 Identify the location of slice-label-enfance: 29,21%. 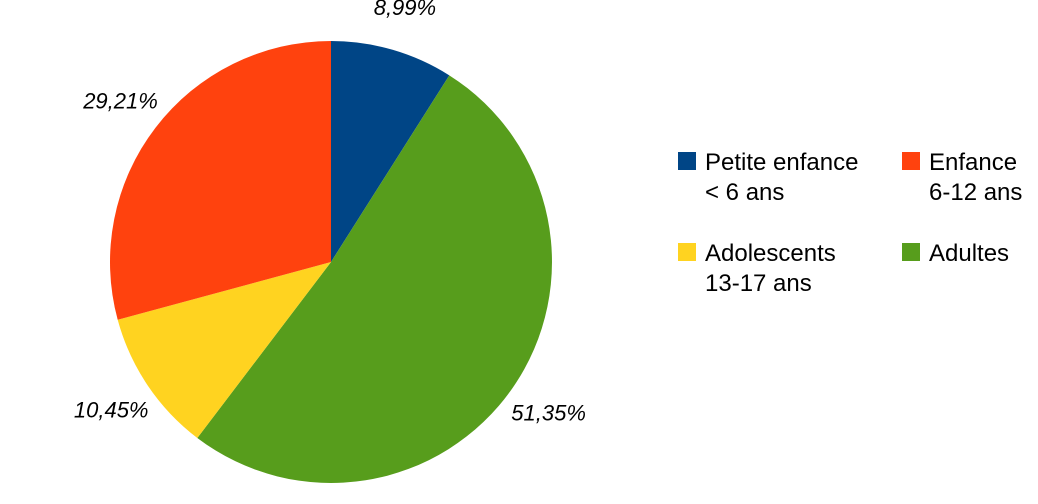
(120, 101).